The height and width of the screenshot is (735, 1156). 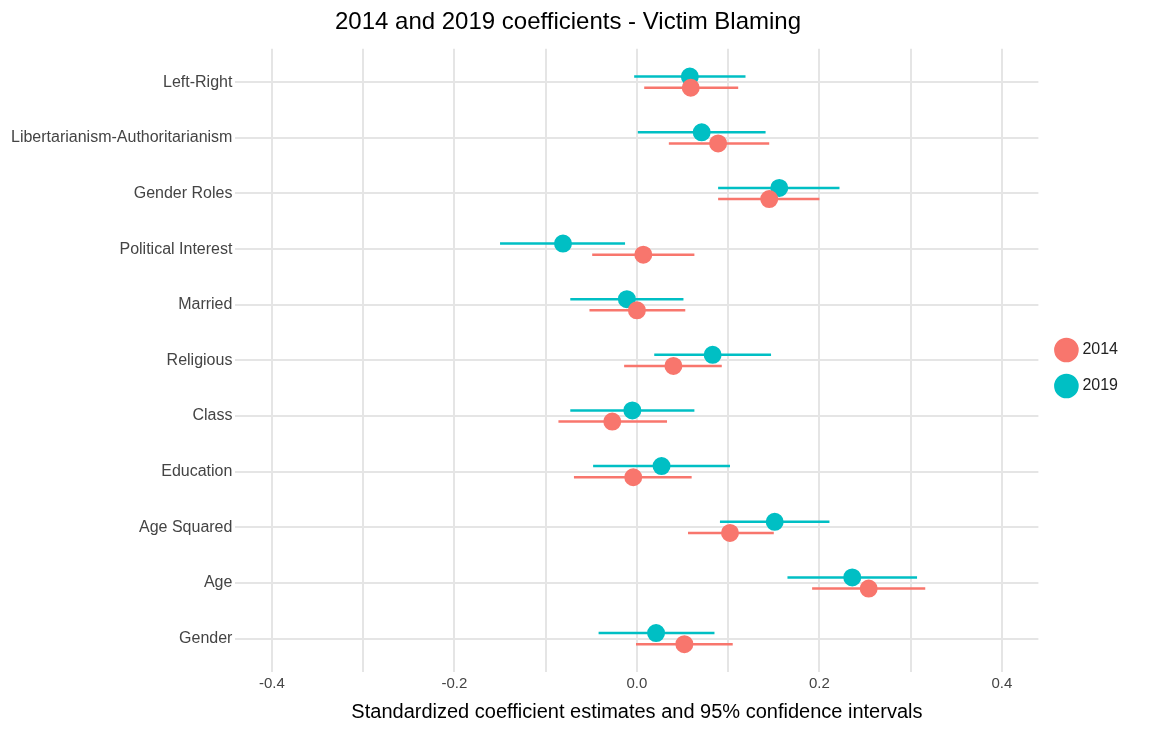 What do you see at coordinates (1100, 385) in the screenshot?
I see `legend-label: 2019` at bounding box center [1100, 385].